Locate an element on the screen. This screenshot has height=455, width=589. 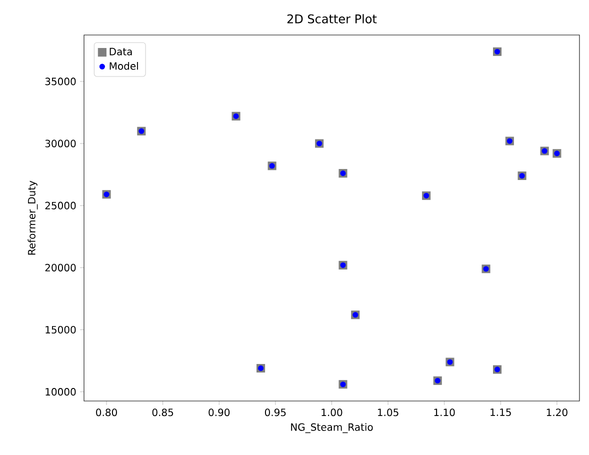
y-tick-label: 20000 is located at coordinates (60, 268).